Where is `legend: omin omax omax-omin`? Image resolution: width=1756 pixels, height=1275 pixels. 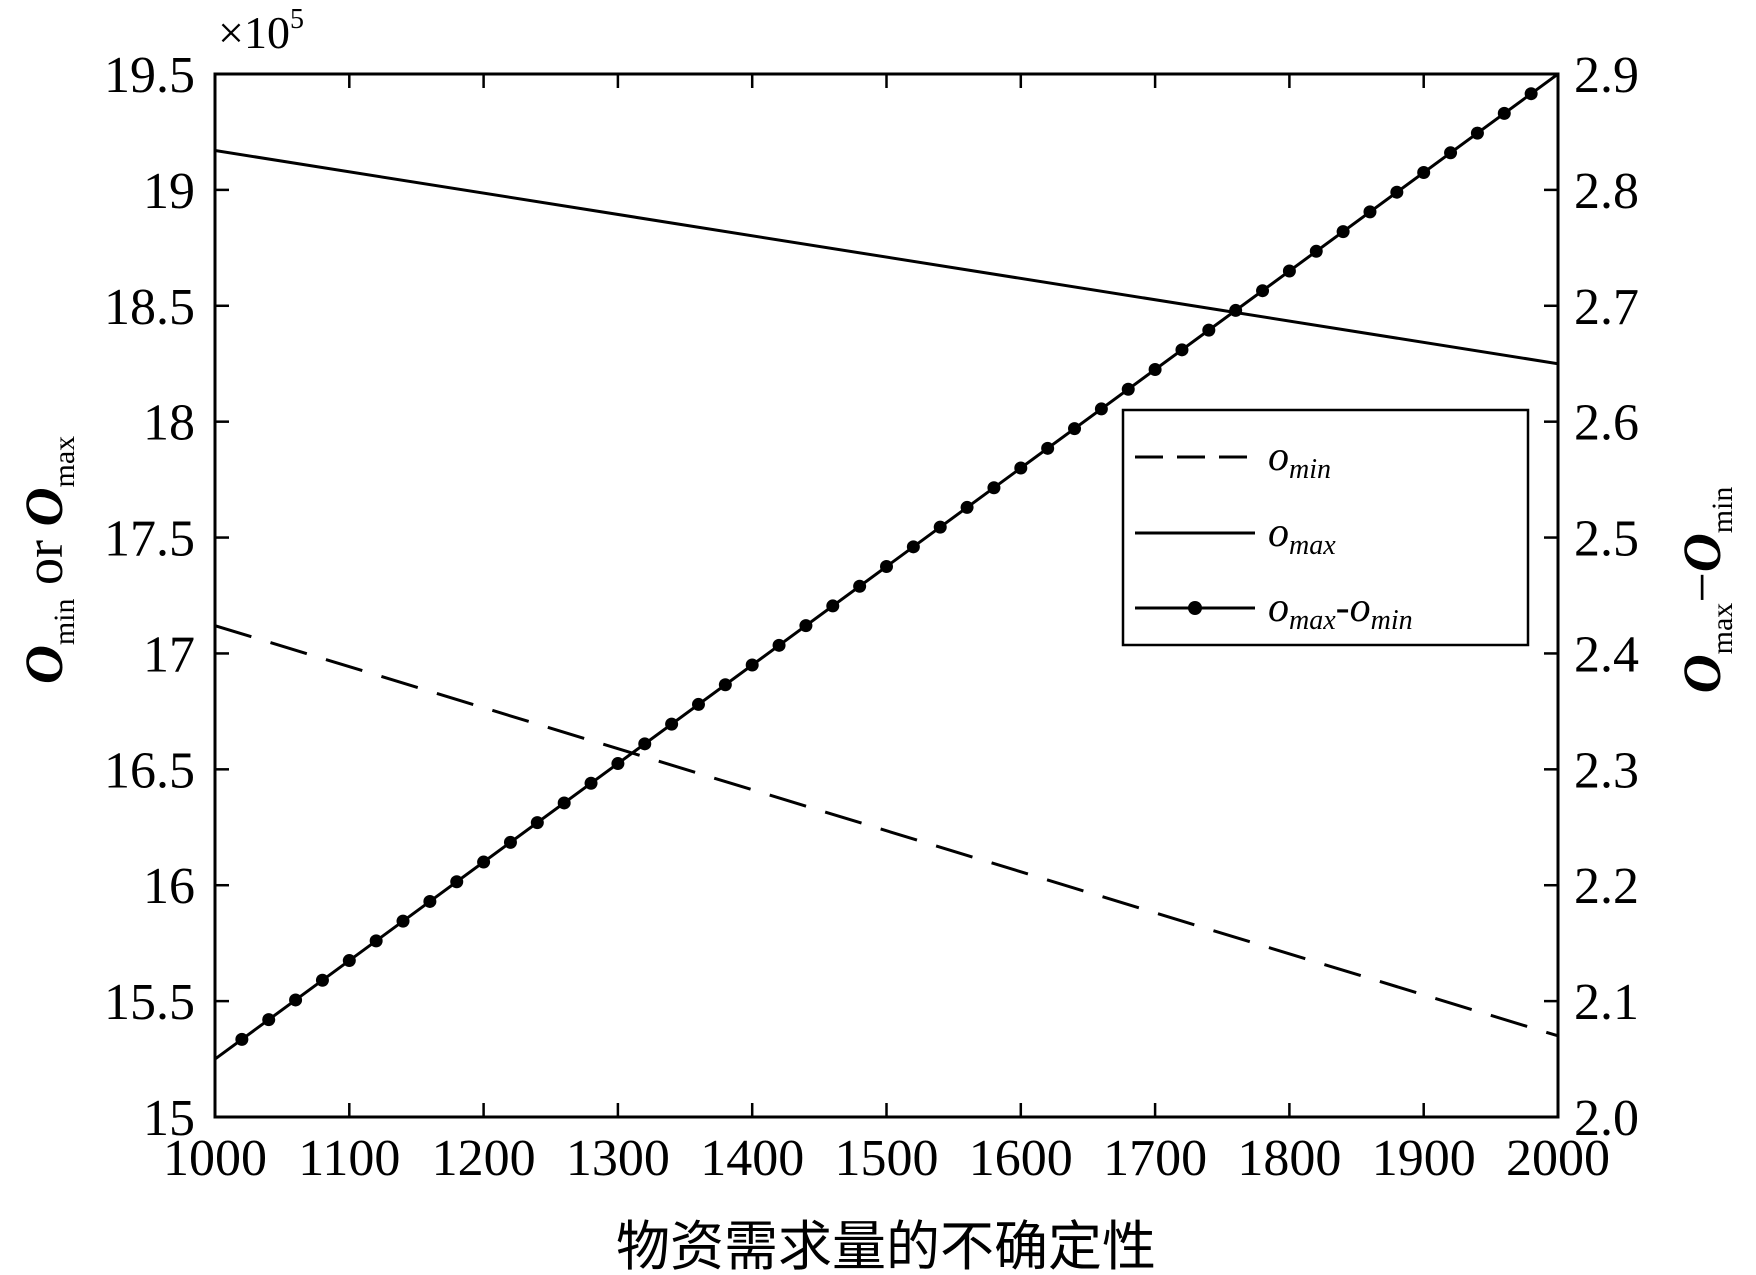
legend: omin omax omax-omin is located at coordinates (1325, 527).